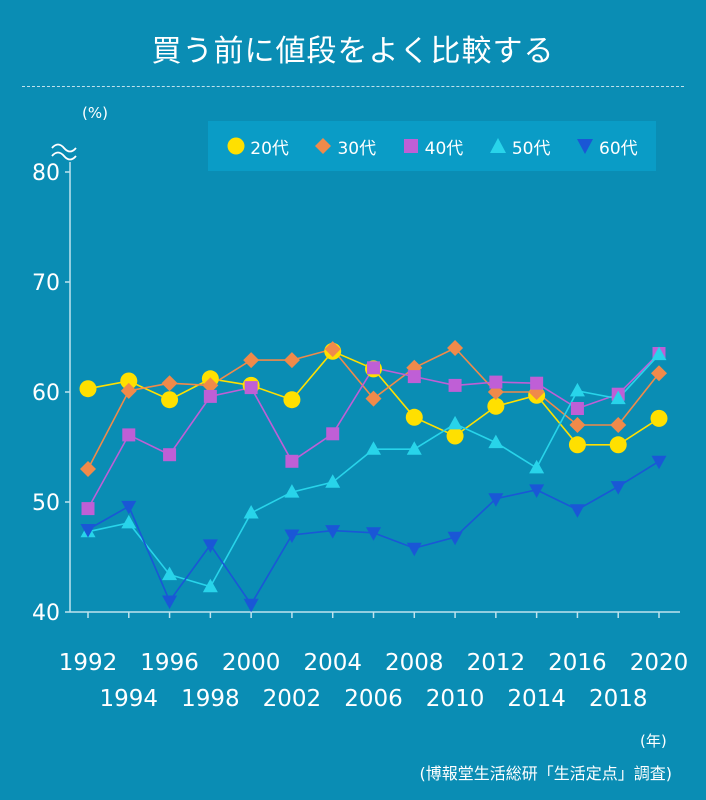 The image size is (706, 800). Describe the element at coordinates (536, 699) in the screenshot. I see `x-tick-label: 2014` at that location.